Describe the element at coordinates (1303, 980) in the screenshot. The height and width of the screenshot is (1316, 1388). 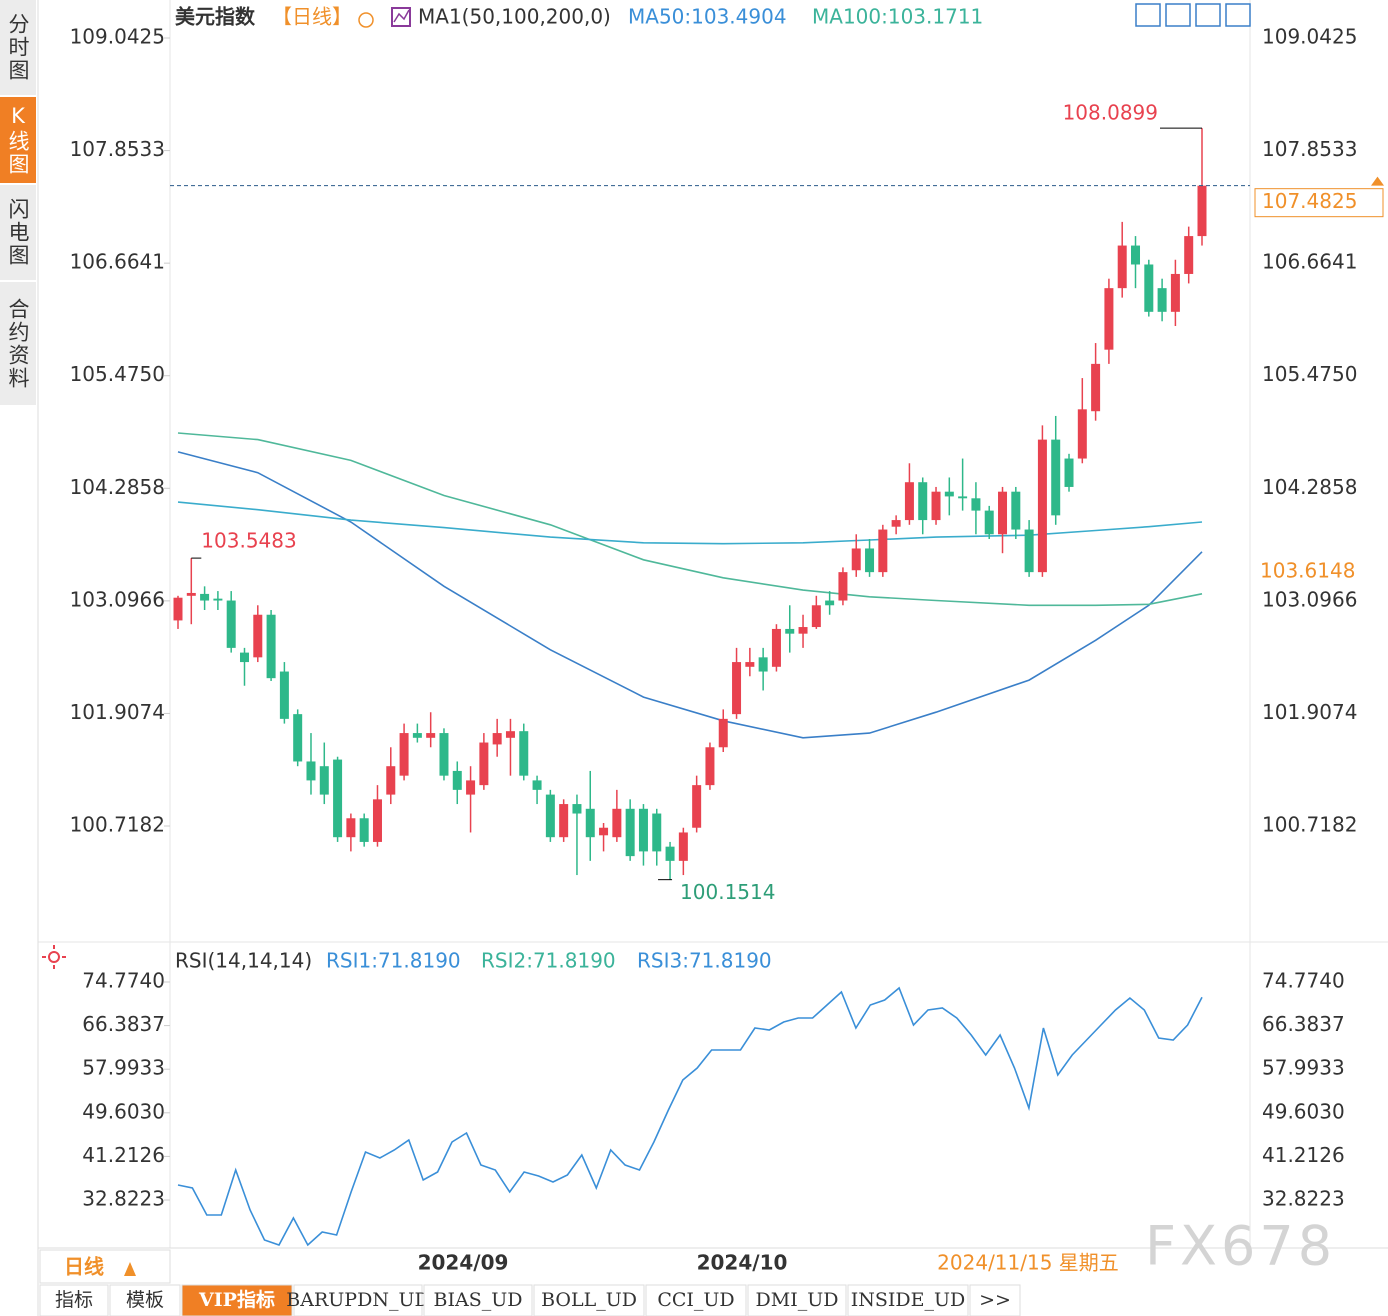
I see `y-tick-label: 74.7740` at that location.